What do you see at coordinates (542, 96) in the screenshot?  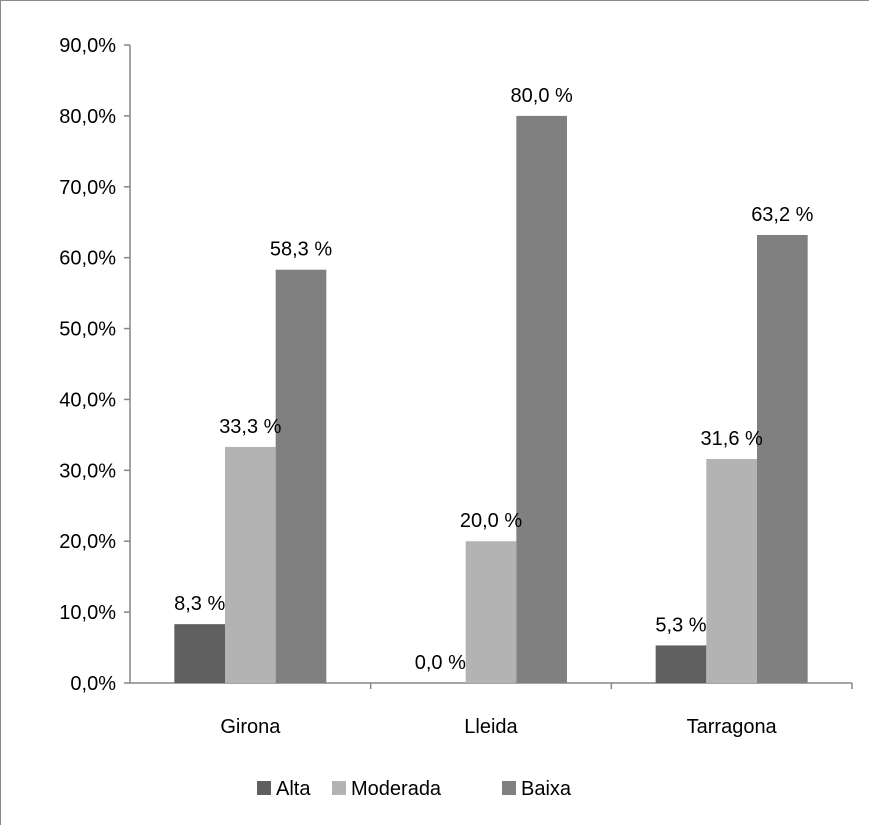 I see `data-label: 80,0 %` at bounding box center [542, 96].